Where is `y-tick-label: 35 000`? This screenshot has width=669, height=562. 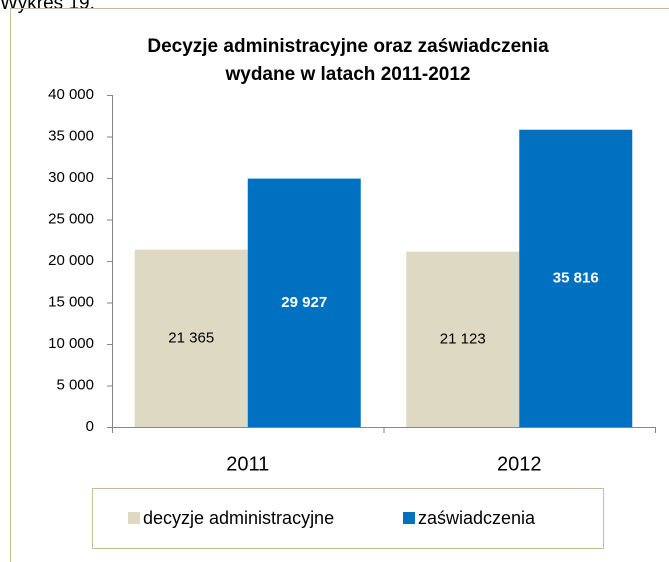
y-tick-label: 35 000 is located at coordinates (71, 135).